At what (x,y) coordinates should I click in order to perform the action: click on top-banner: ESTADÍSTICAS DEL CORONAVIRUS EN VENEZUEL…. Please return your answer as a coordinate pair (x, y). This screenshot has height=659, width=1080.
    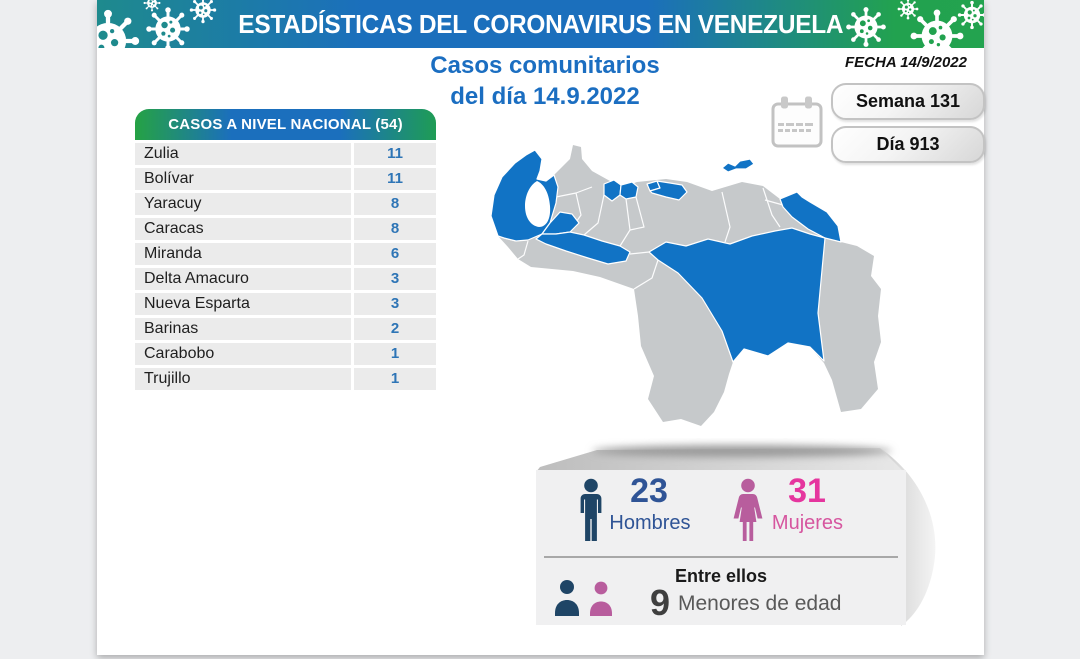
    Looking at the image, I should click on (540, 24).